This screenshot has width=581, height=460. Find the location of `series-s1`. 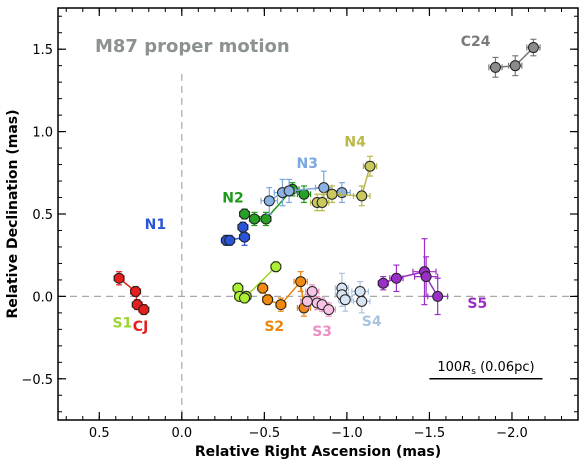

series-s1 is located at coordinates (257, 282).